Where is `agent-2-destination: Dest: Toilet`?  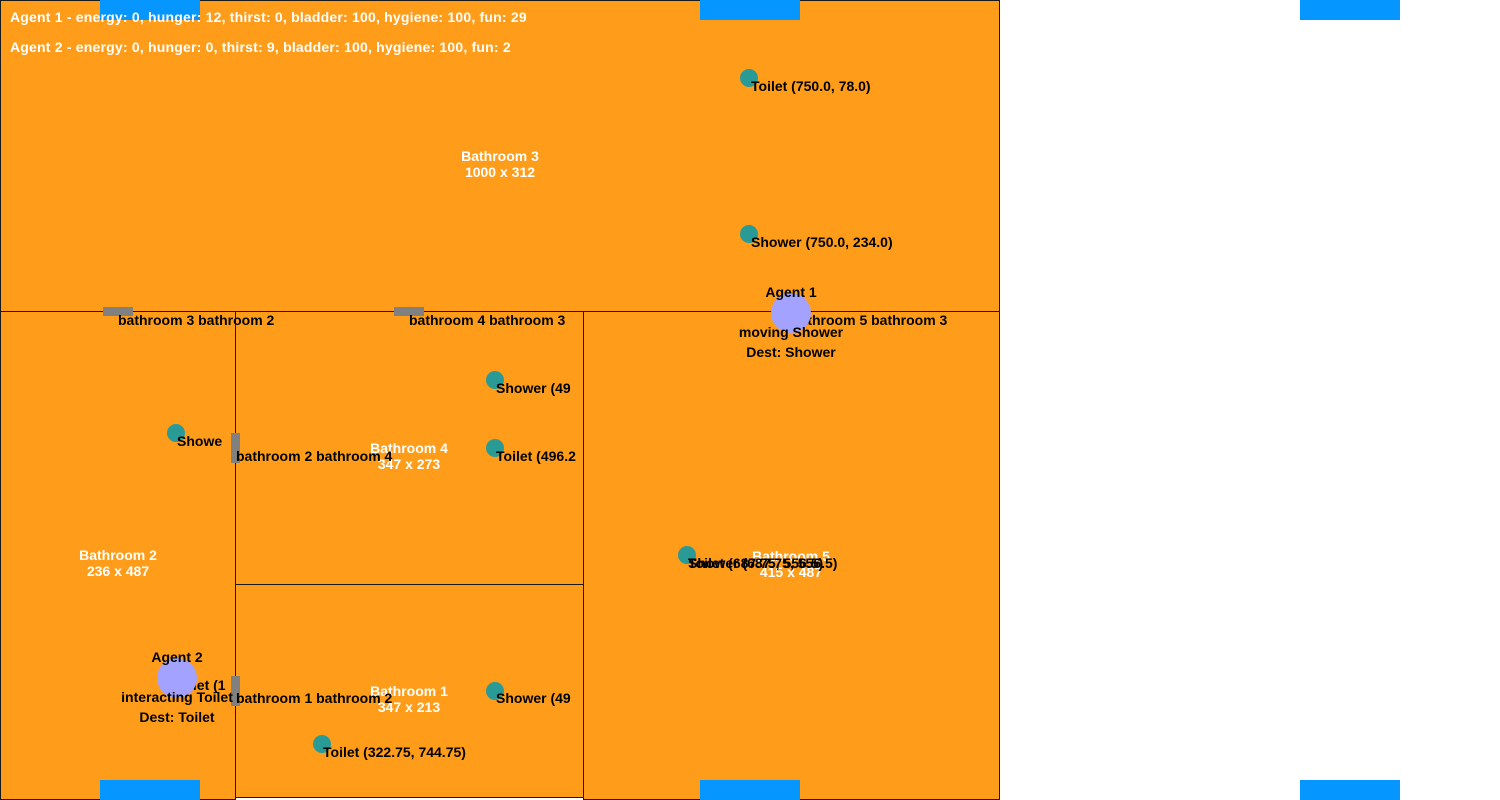 agent-2-destination: Dest: Toilet is located at coordinates (177, 717).